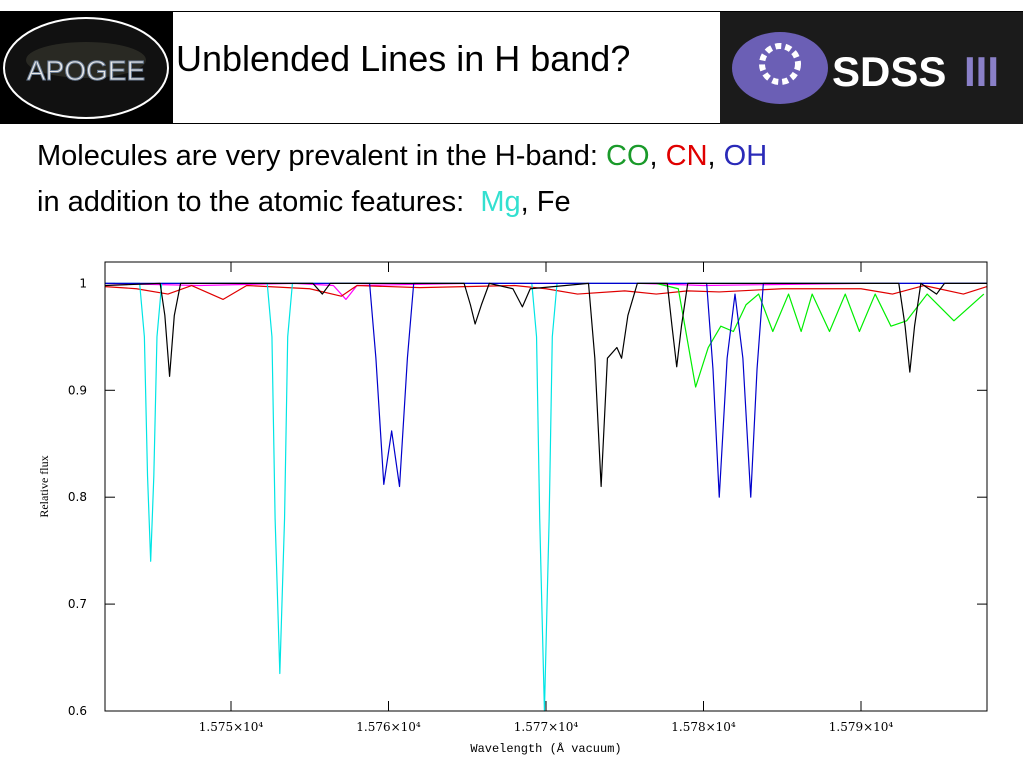 This screenshot has height=780, width=1023. I want to click on x-tick-label: 1.579×10⁴, so click(861, 727).